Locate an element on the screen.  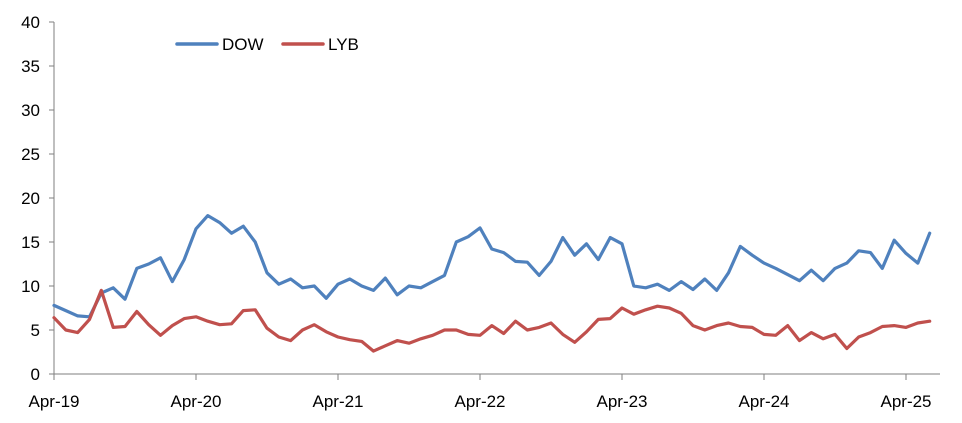
x-tick-label: Apr-20 is located at coordinates (195, 401).